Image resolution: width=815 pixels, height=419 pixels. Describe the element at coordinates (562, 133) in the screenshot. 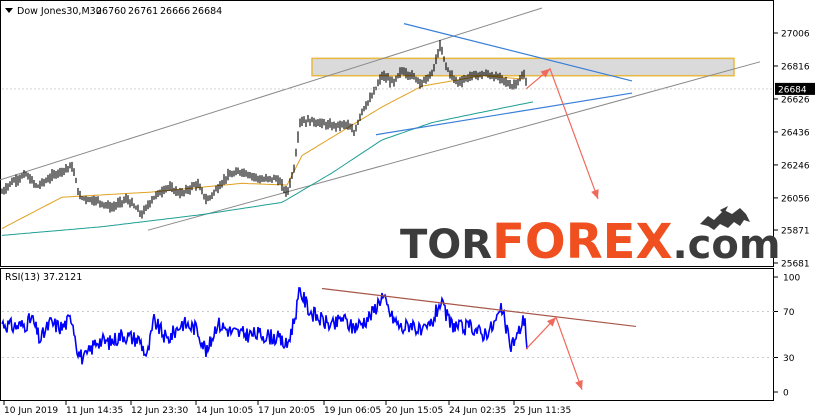

I see `forecast-arrow-price` at that location.